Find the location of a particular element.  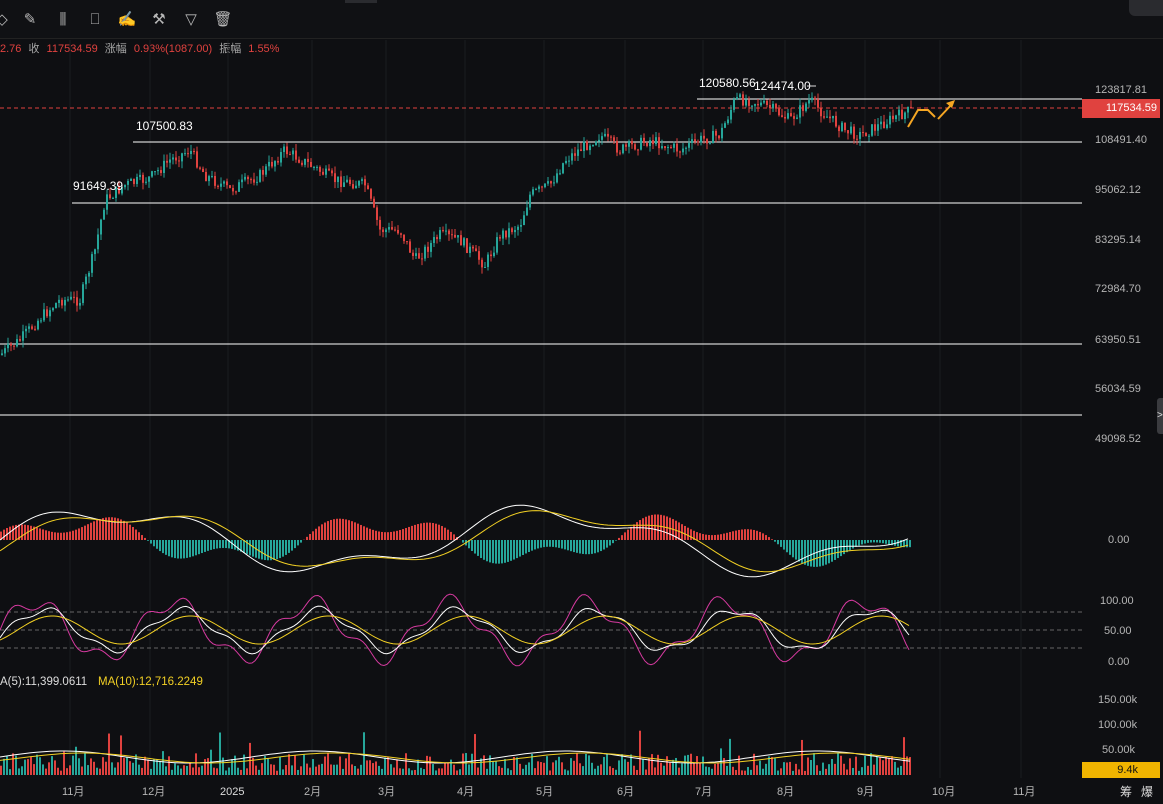

note-edit-icon: ✍ is located at coordinates (127, 19).